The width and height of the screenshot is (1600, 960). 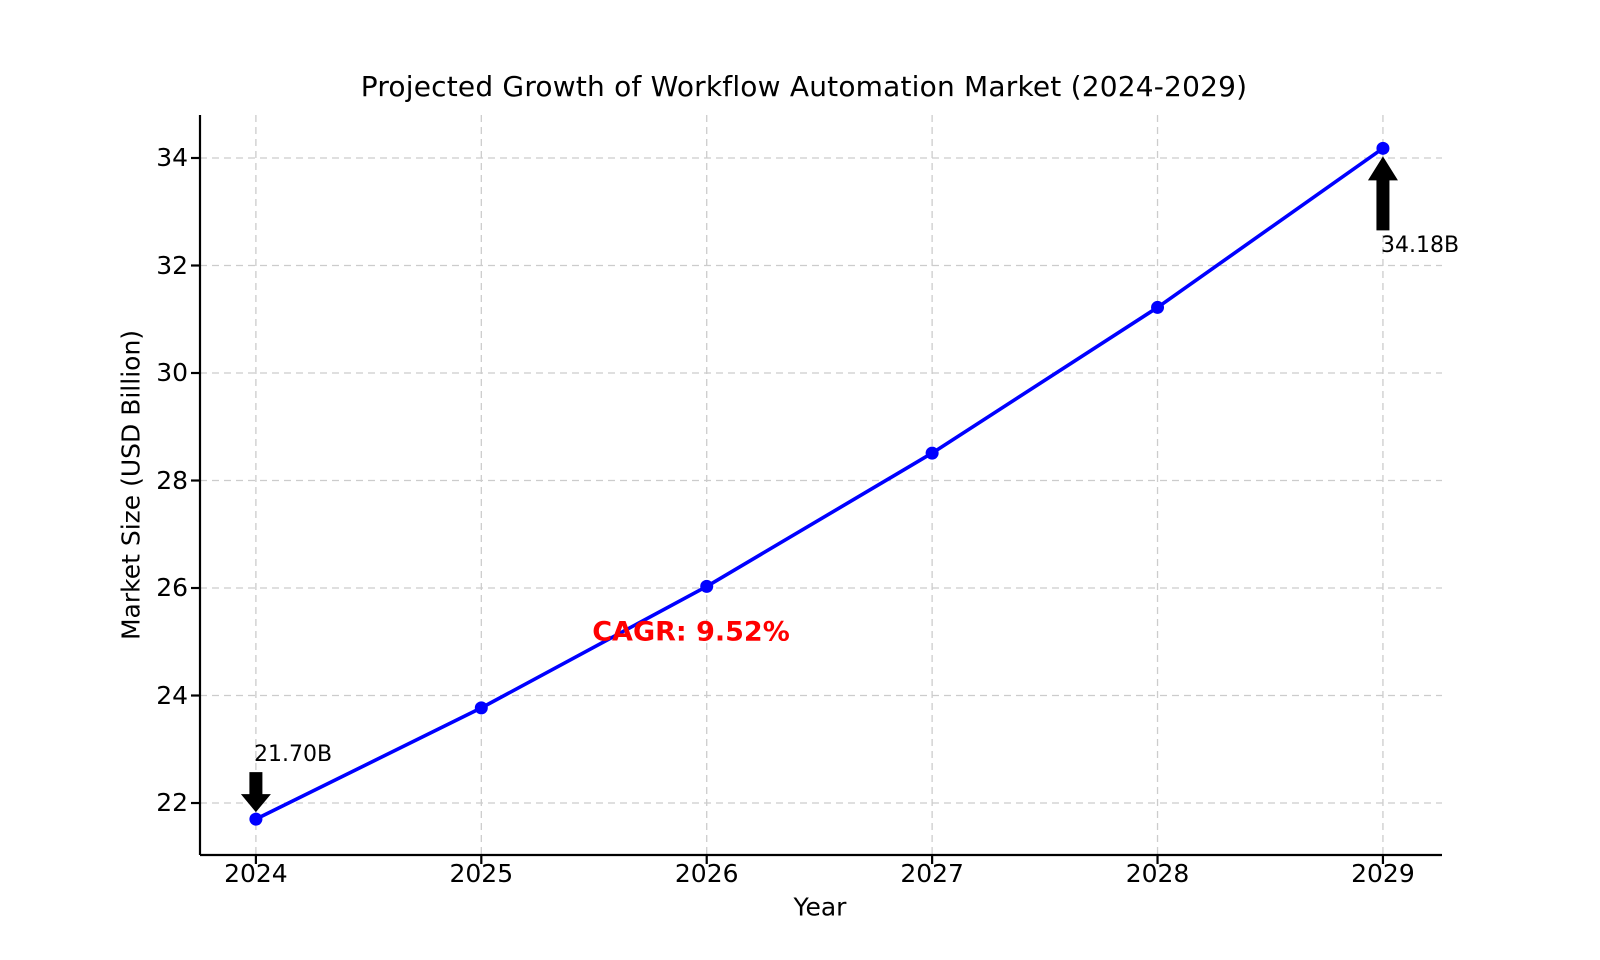 What do you see at coordinates (706, 873) in the screenshot?
I see `x-tick-label: 2026` at bounding box center [706, 873].